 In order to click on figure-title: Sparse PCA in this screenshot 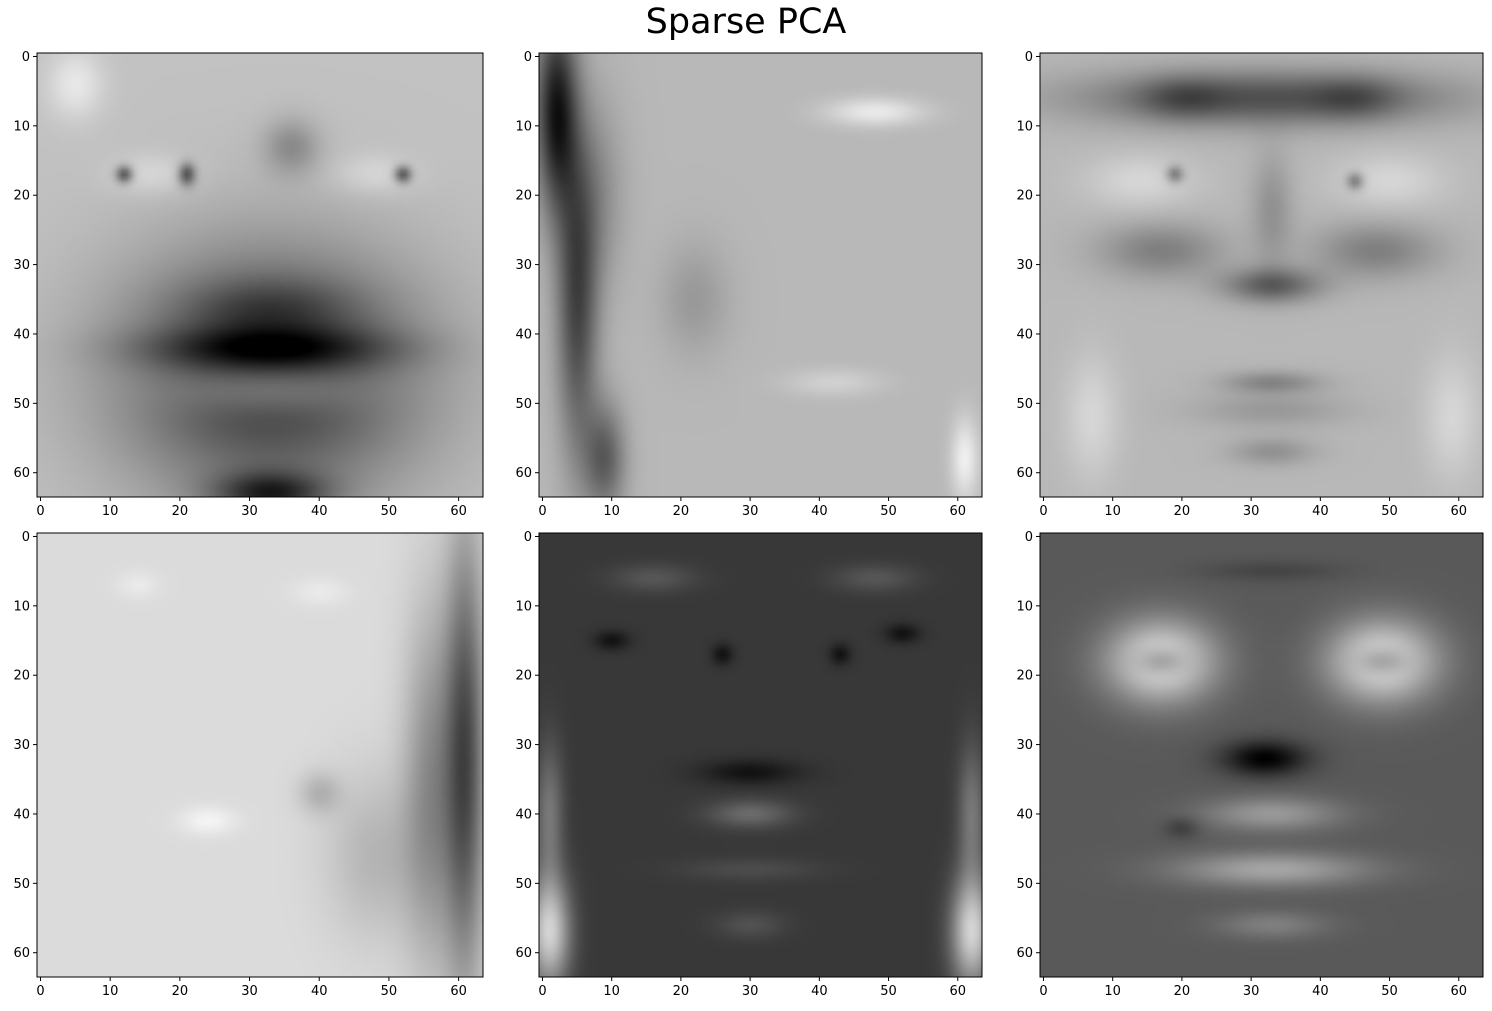, I will do `click(746, 22)`.